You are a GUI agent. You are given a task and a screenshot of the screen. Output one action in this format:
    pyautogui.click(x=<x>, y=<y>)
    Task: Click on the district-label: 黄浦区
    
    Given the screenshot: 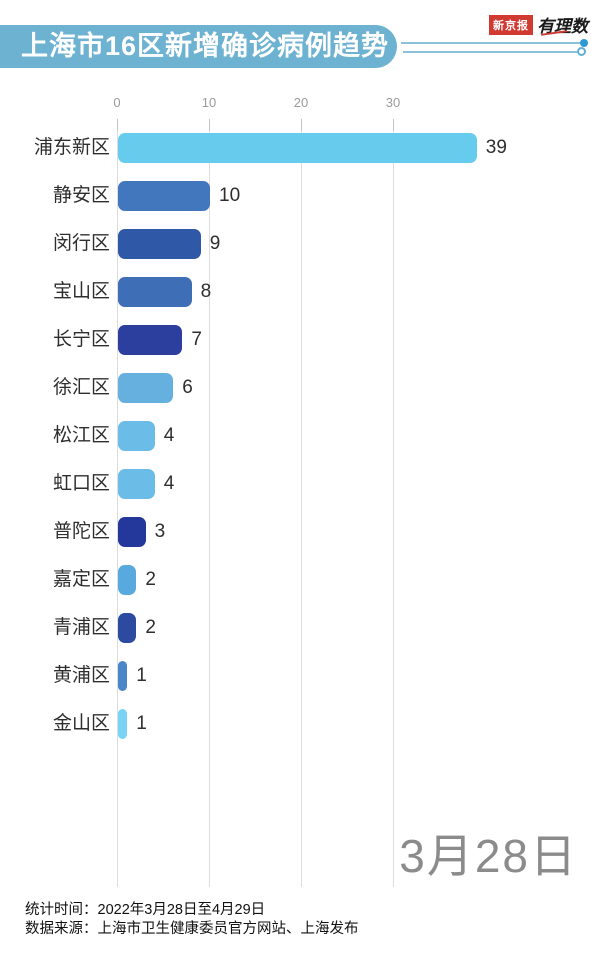 What is the action you would take?
    pyautogui.click(x=81, y=675)
    